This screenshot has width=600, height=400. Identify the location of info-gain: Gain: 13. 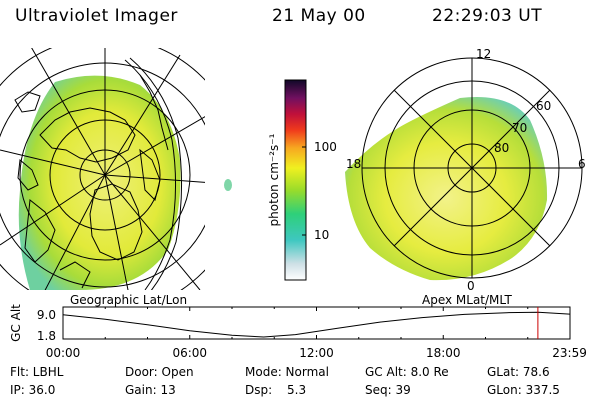
(150, 390).